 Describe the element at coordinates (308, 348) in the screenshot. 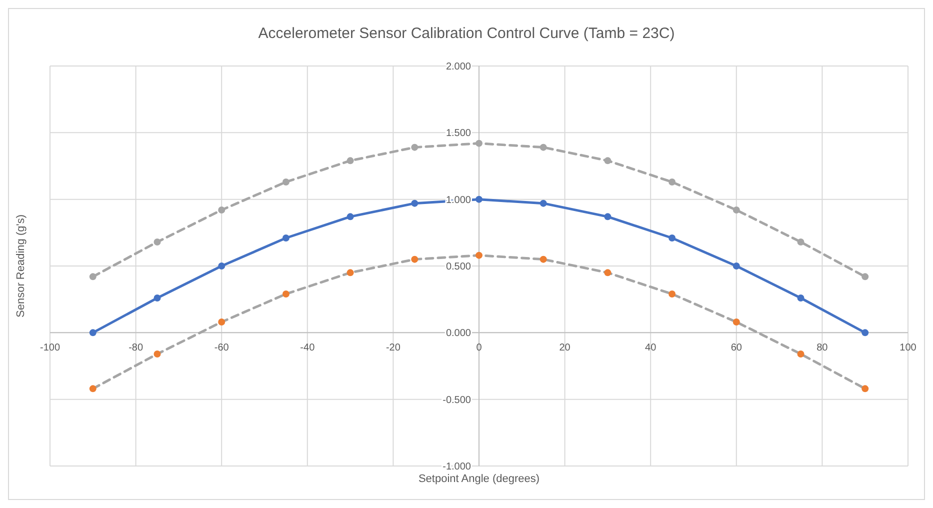

I see `x-tick-label: -40` at that location.